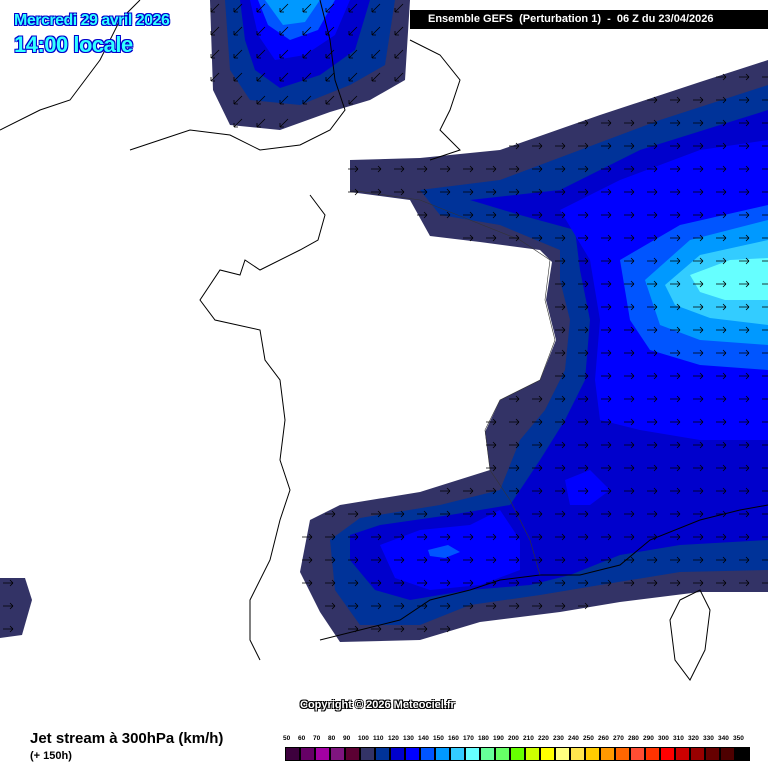 The width and height of the screenshot is (768, 768). I want to click on legend-label: 100, so click(363, 738).